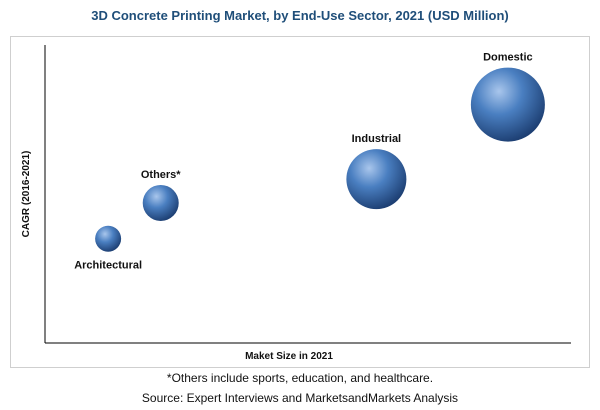 This screenshot has width=600, height=410. What do you see at coordinates (289, 356) in the screenshot?
I see `x-axis-label: Maket Size in 2021` at bounding box center [289, 356].